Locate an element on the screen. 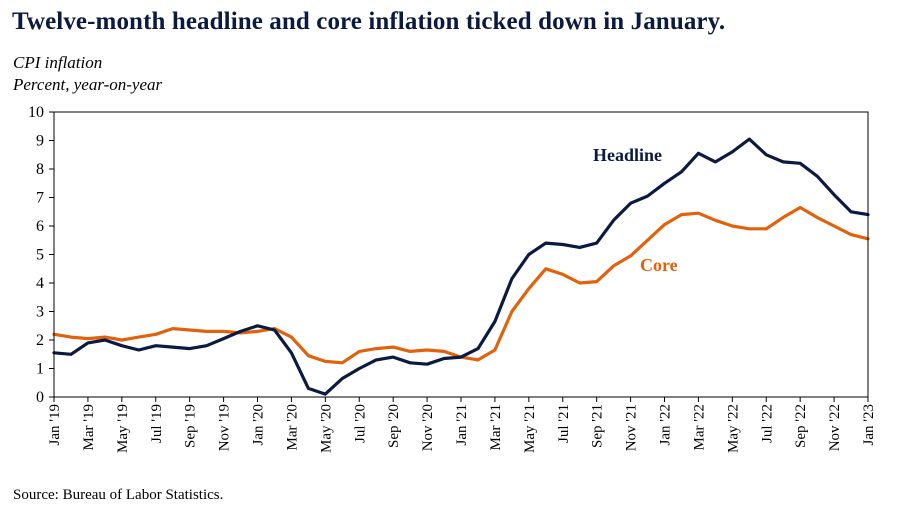  x-tick-label: May '20 is located at coordinates (326, 428).